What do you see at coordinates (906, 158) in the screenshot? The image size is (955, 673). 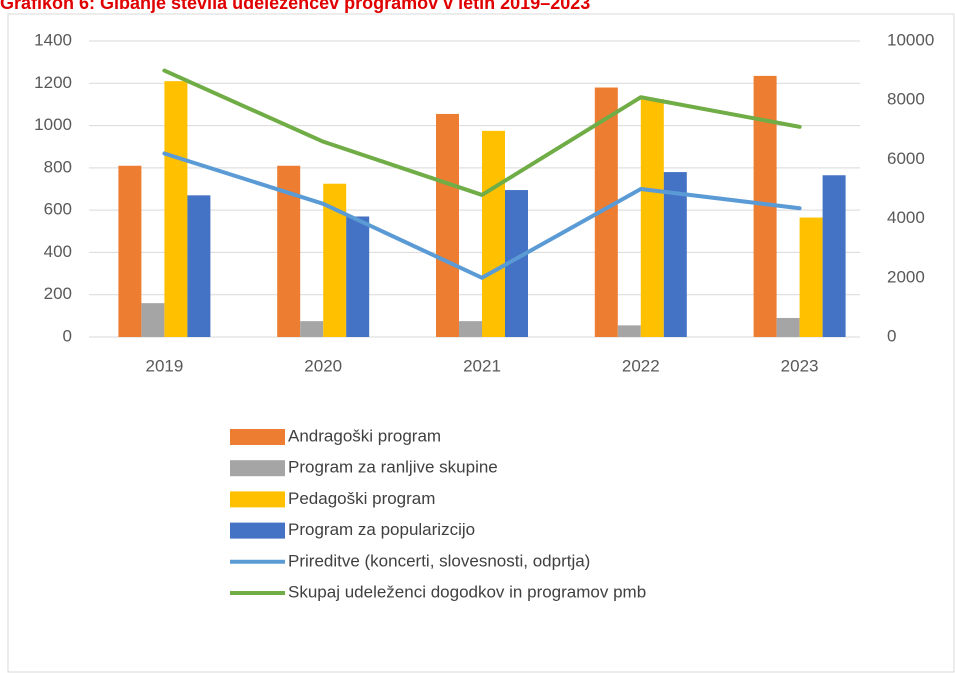 I see `y2-tick-label: 6000` at bounding box center [906, 158].